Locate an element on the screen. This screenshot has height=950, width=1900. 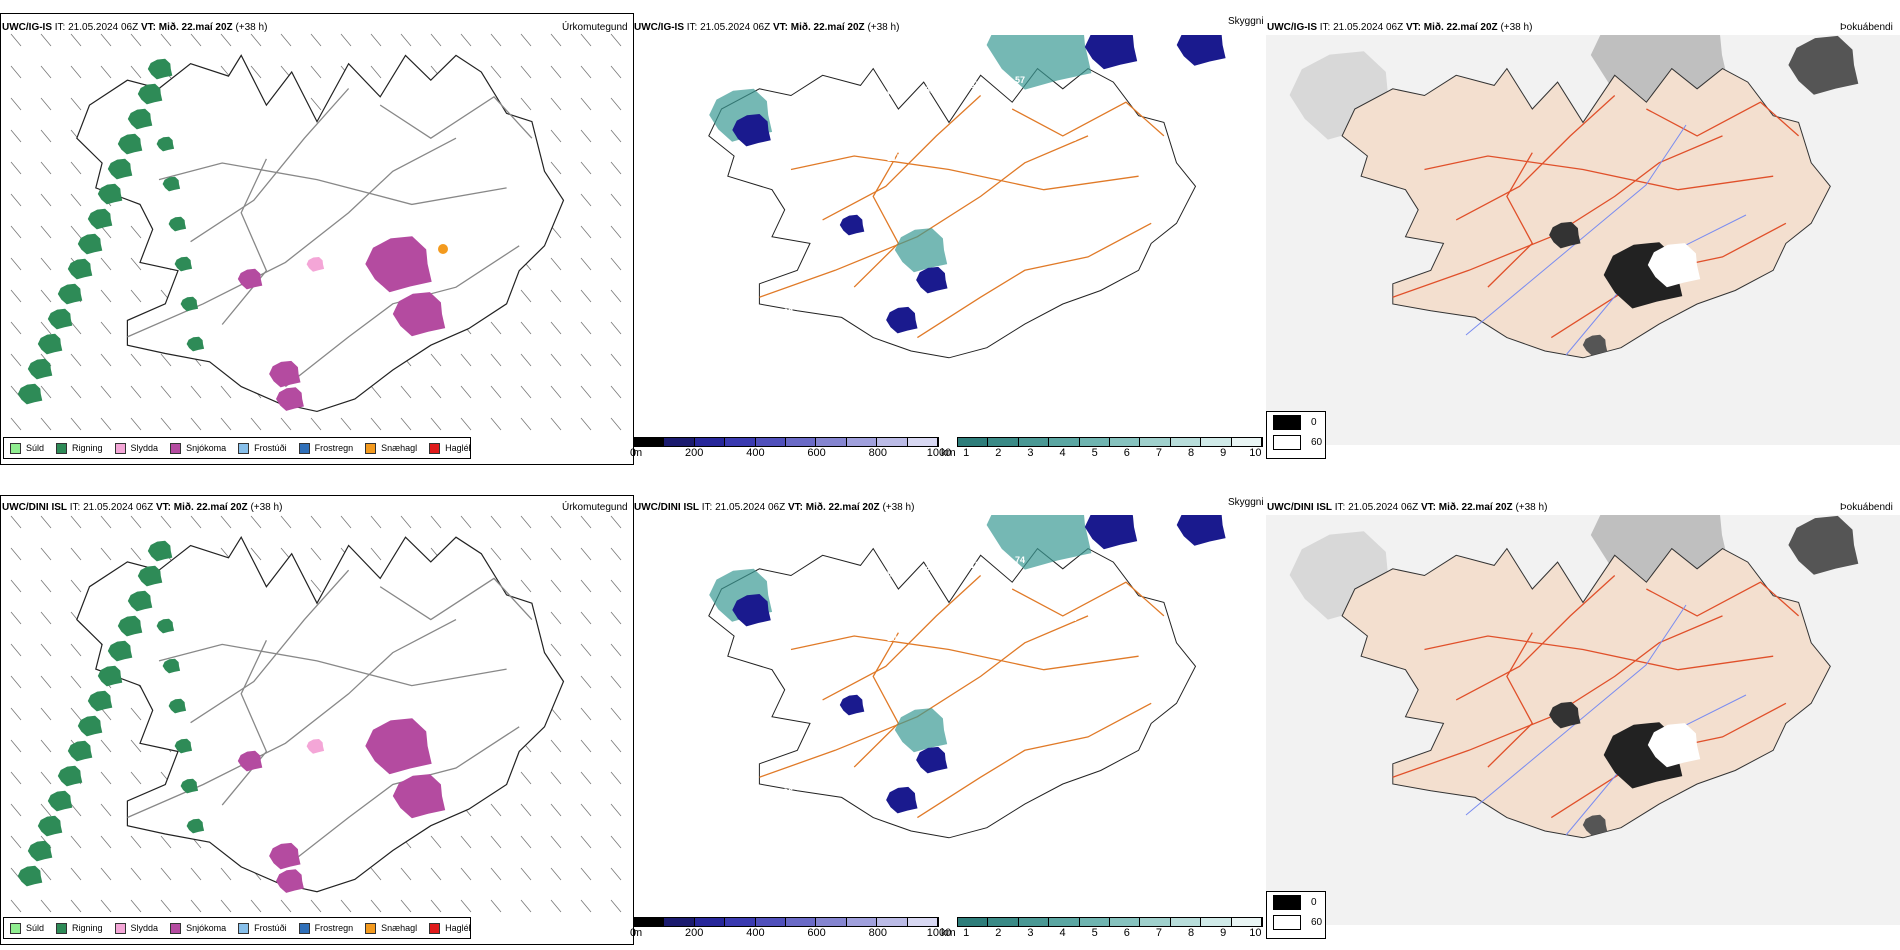
visibility-label: 246 is located at coordinates (1081, 201).